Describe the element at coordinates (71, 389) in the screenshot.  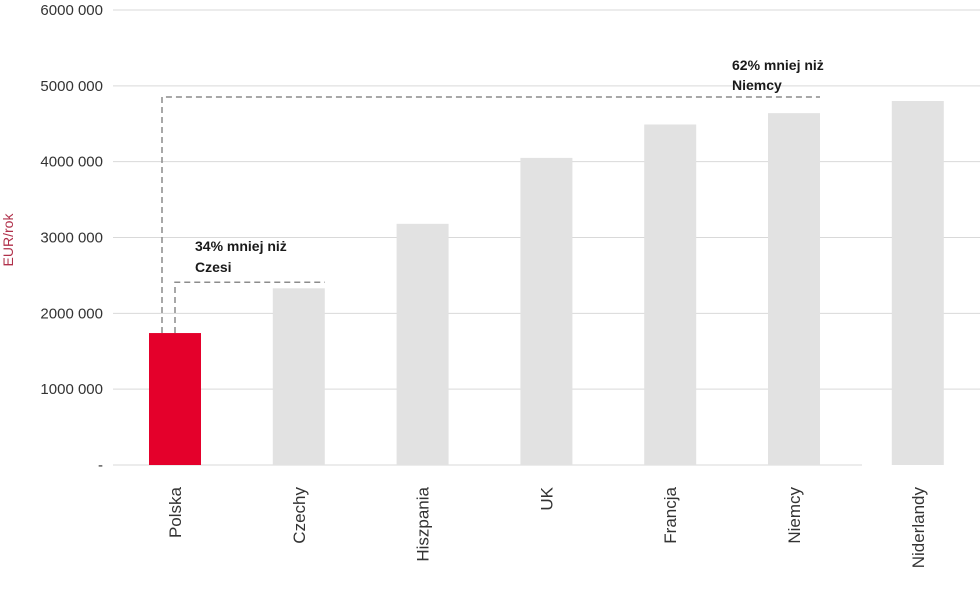
I see `y-tick-label: 1000 000` at that location.